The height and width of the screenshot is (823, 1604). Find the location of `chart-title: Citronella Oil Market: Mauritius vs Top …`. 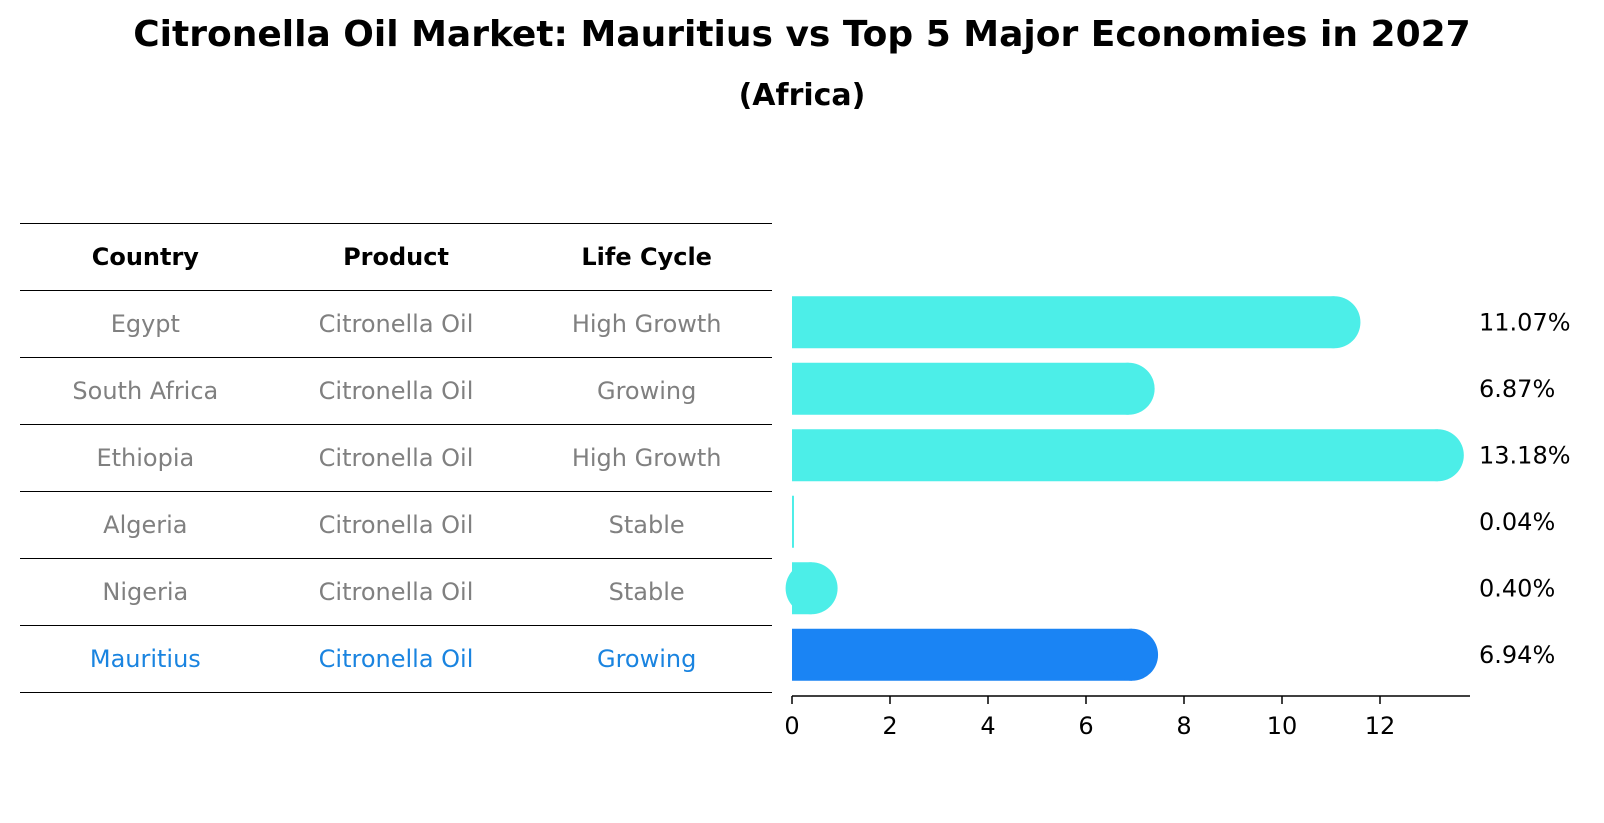

chart-title: Citronella Oil Market: Mauritius vs Top … is located at coordinates (802, 34).